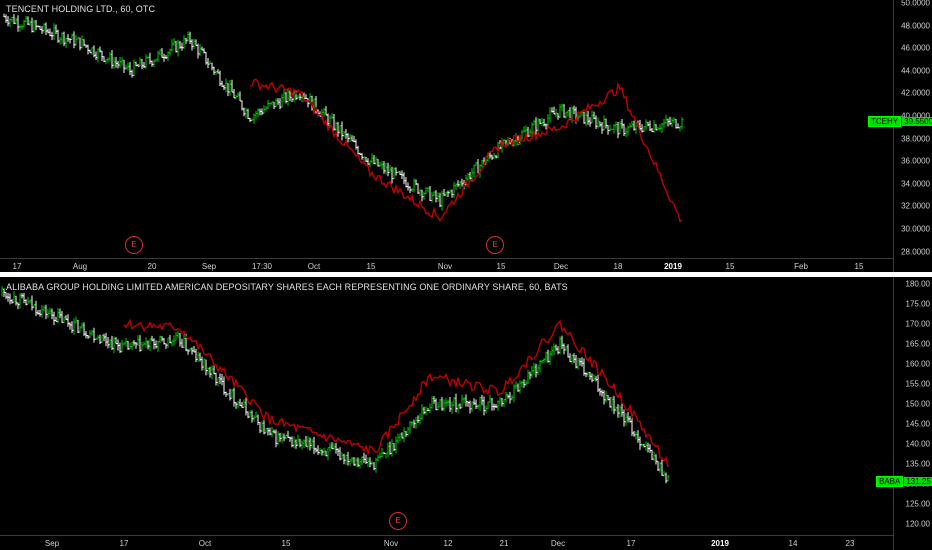 The height and width of the screenshot is (550, 932). Describe the element at coordinates (466, 274) in the screenshot. I see `pane-divider` at that location.